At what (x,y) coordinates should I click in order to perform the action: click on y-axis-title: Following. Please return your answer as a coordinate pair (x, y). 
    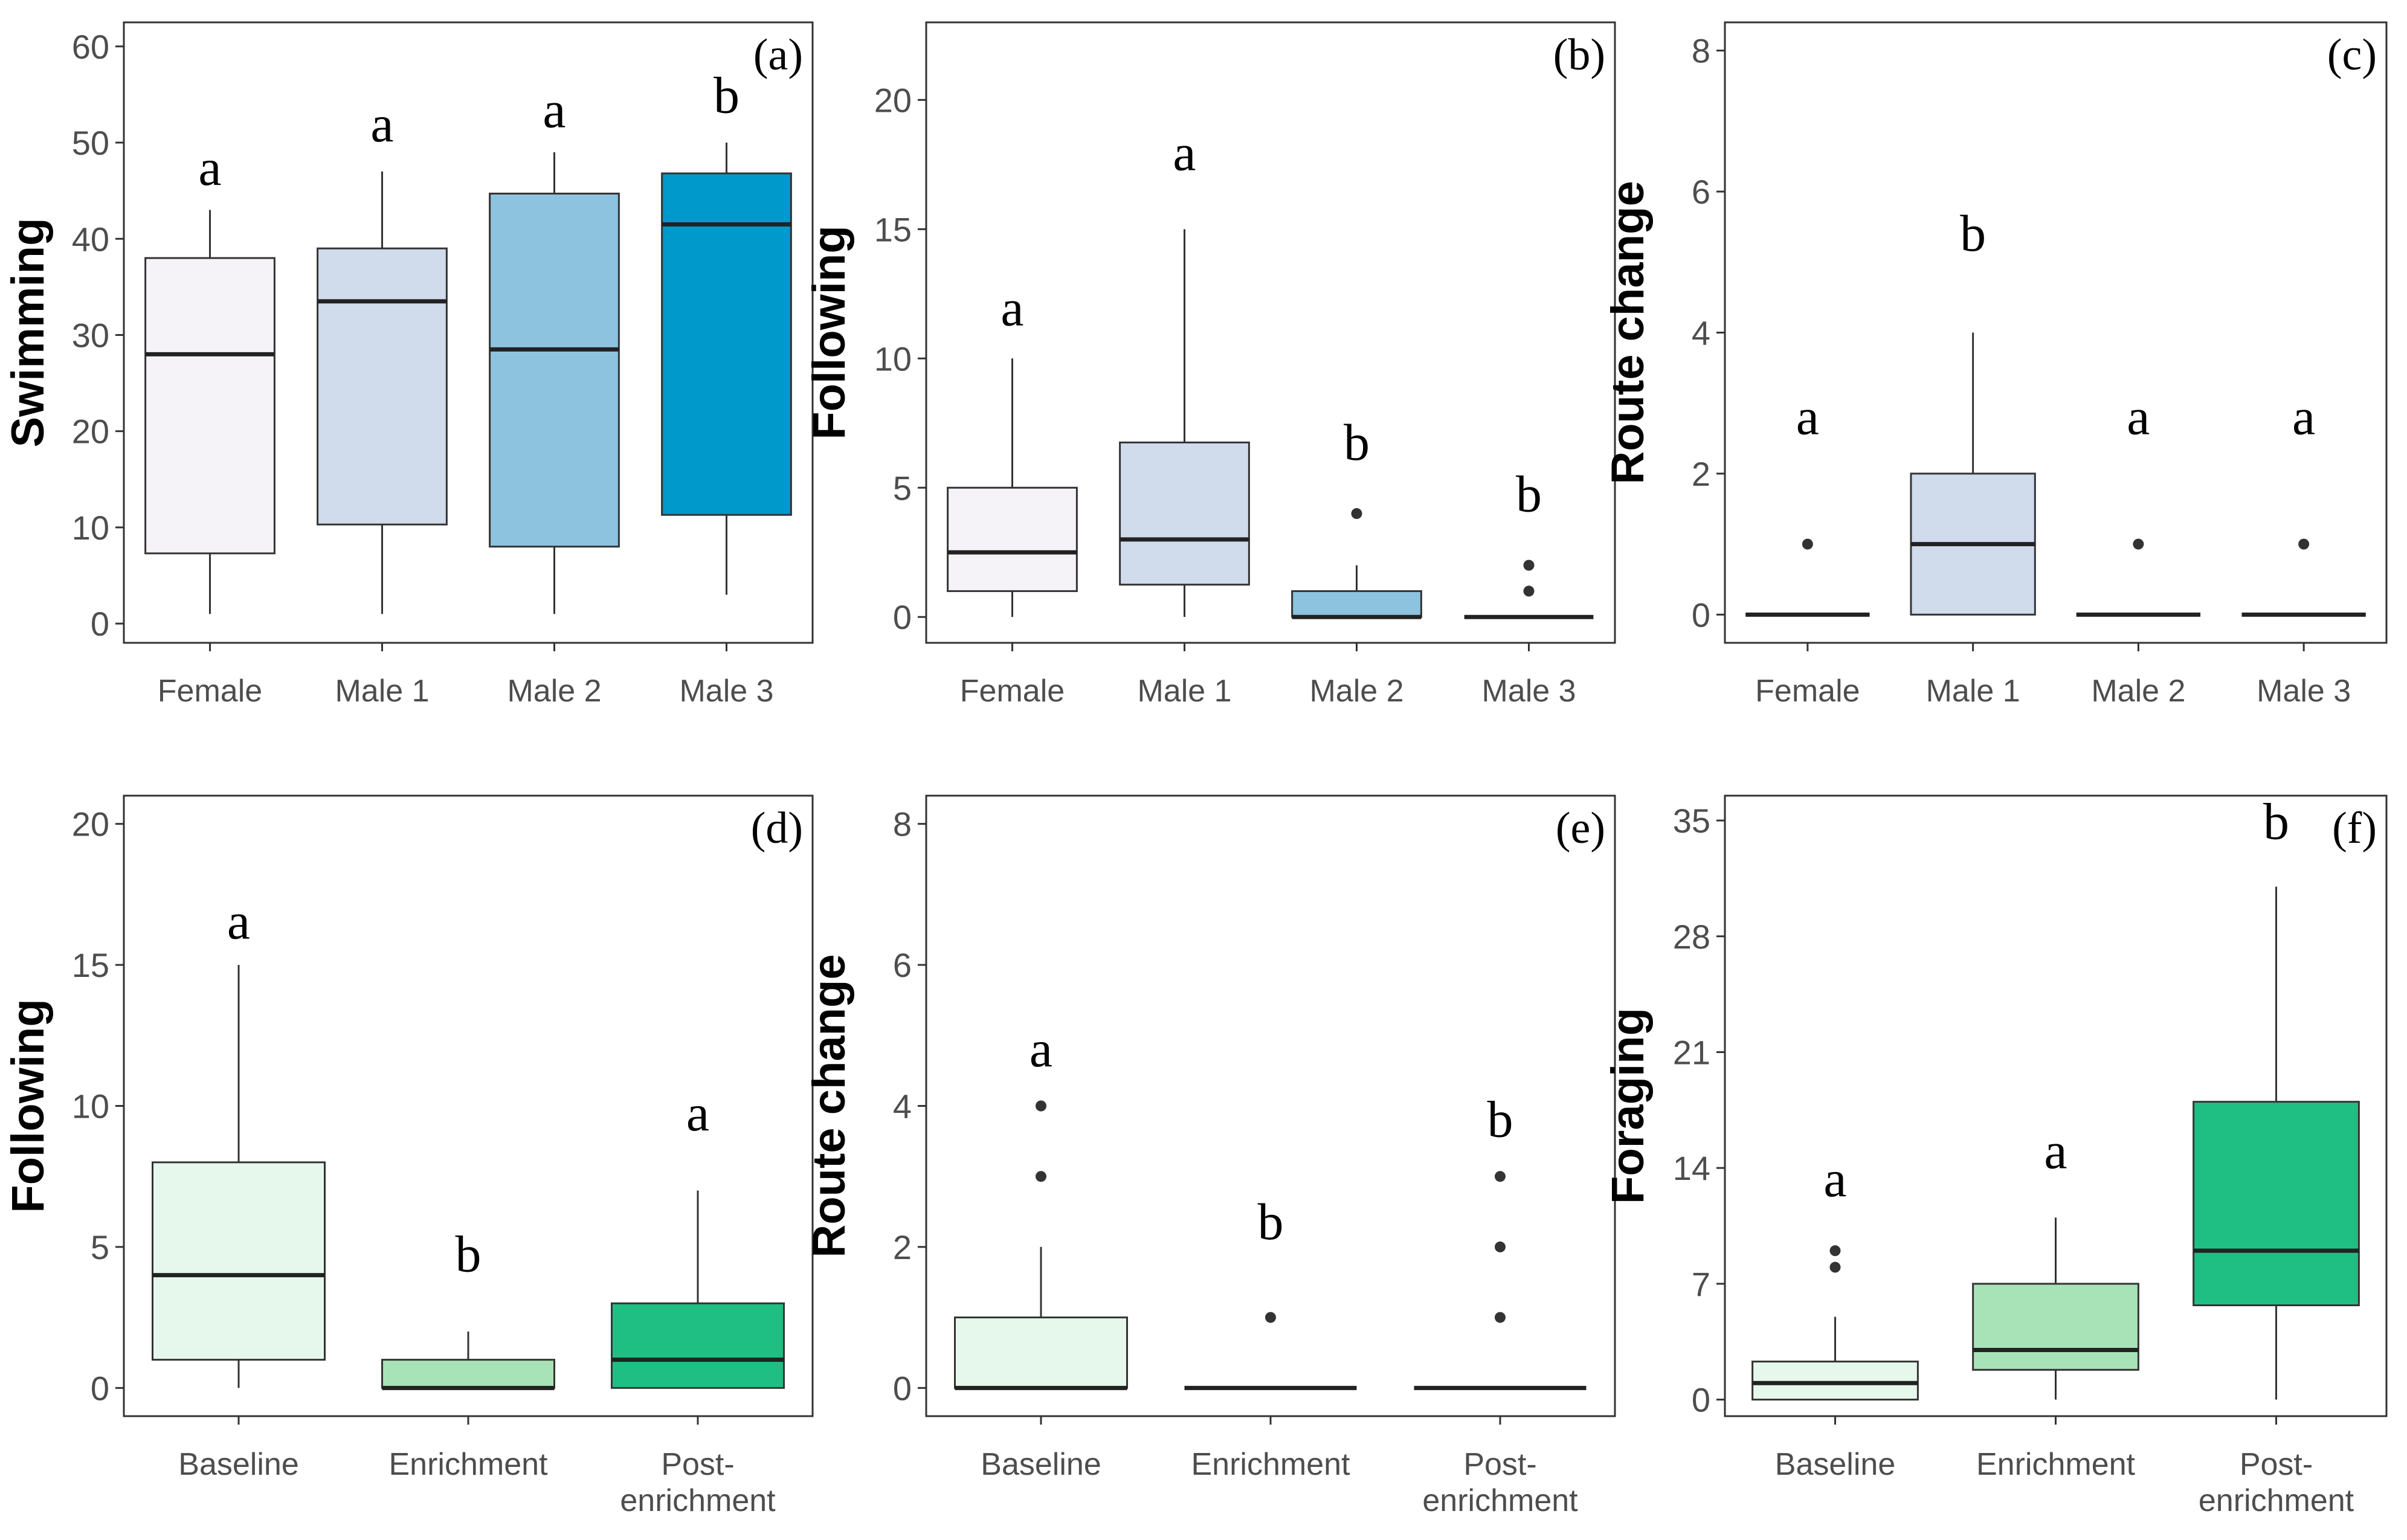
    Looking at the image, I should click on (829, 332).